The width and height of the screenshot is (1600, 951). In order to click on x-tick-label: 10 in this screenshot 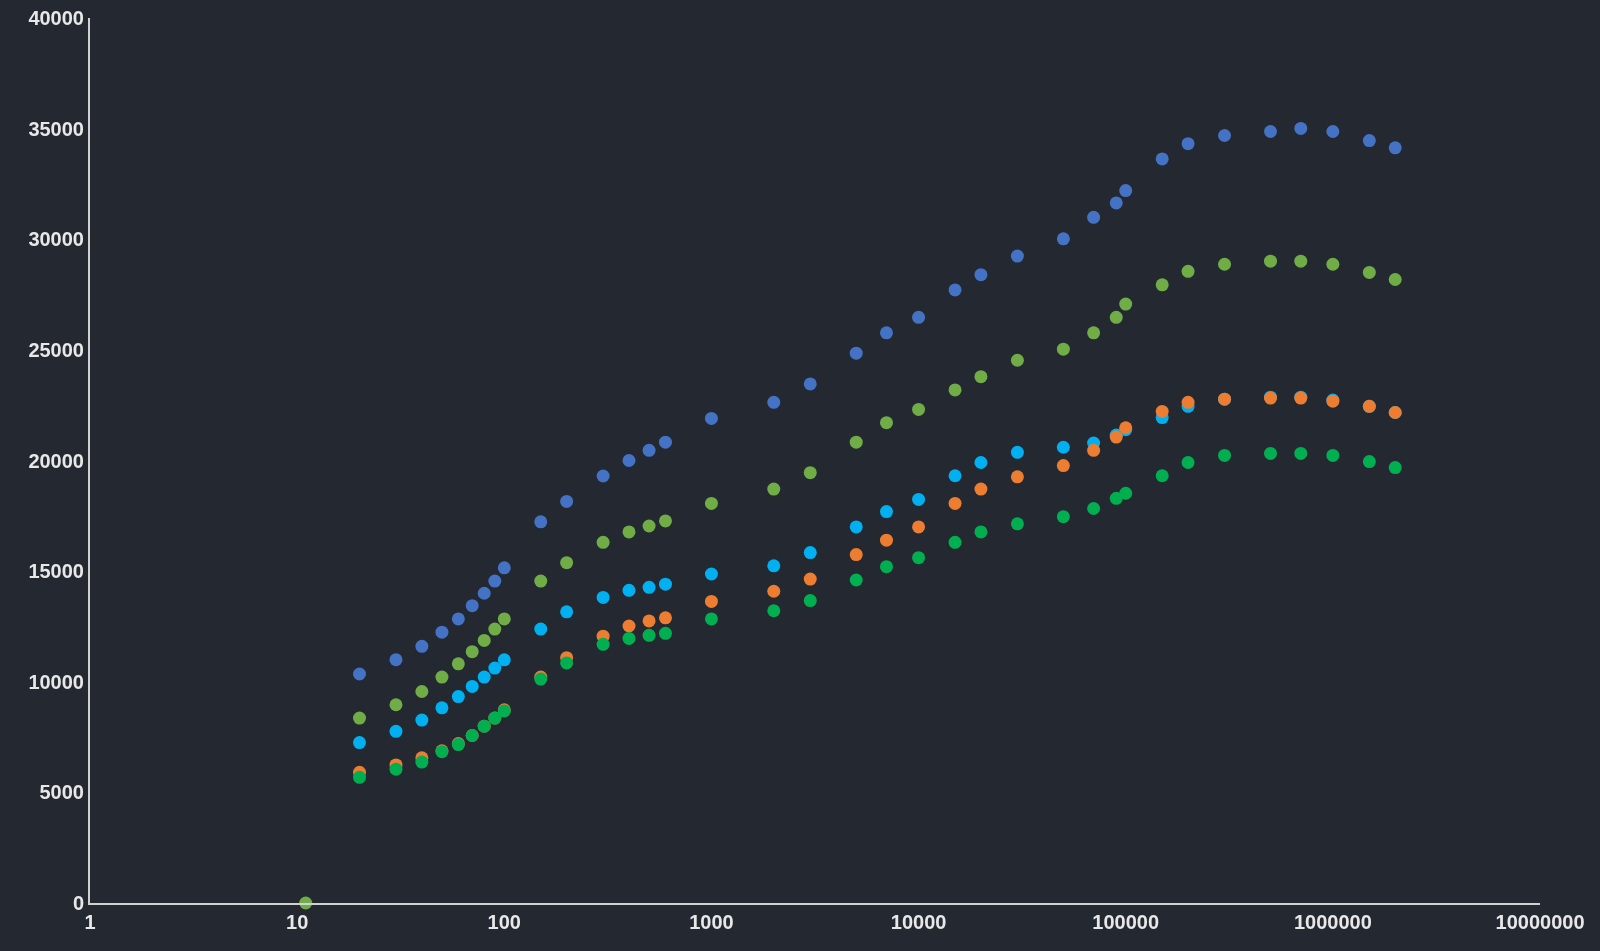, I will do `click(297, 922)`.